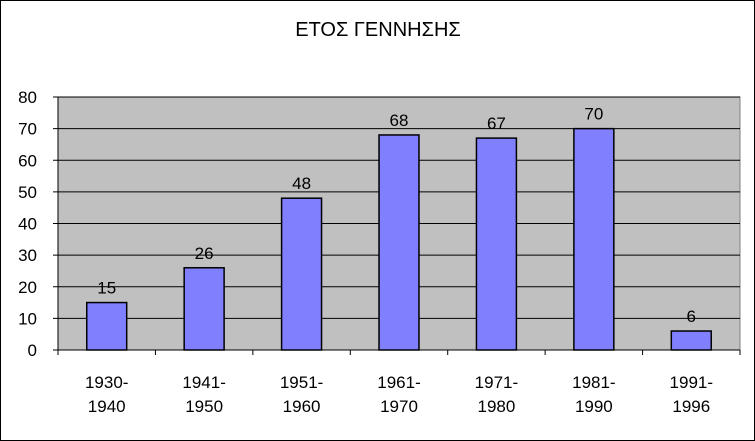 This screenshot has width=755, height=441. I want to click on data-label: 67, so click(496, 123).